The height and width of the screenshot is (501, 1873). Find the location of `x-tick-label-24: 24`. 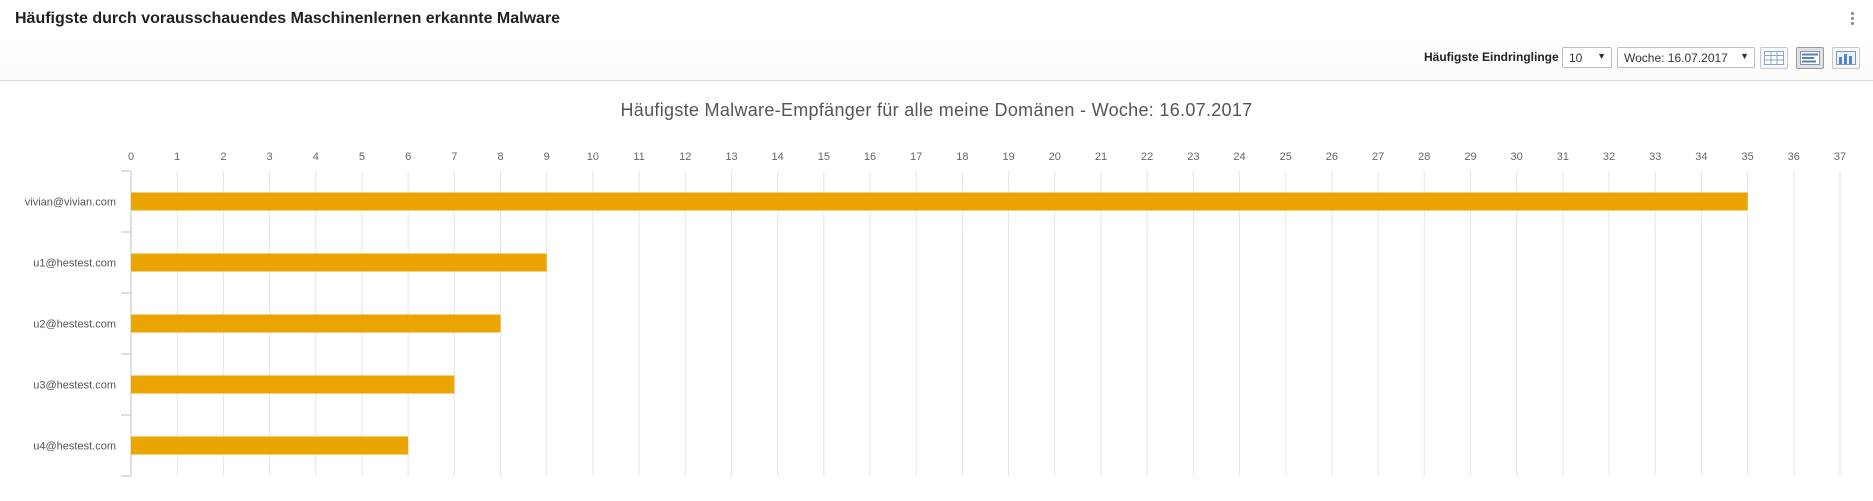

x-tick-label-24: 24 is located at coordinates (1239, 157).